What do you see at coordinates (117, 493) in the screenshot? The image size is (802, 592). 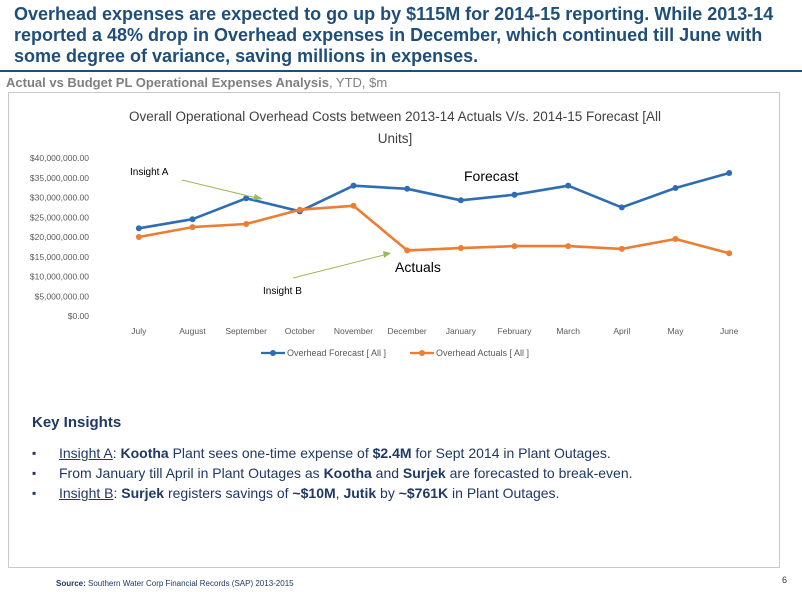 I see `insight-b-colon: :` at bounding box center [117, 493].